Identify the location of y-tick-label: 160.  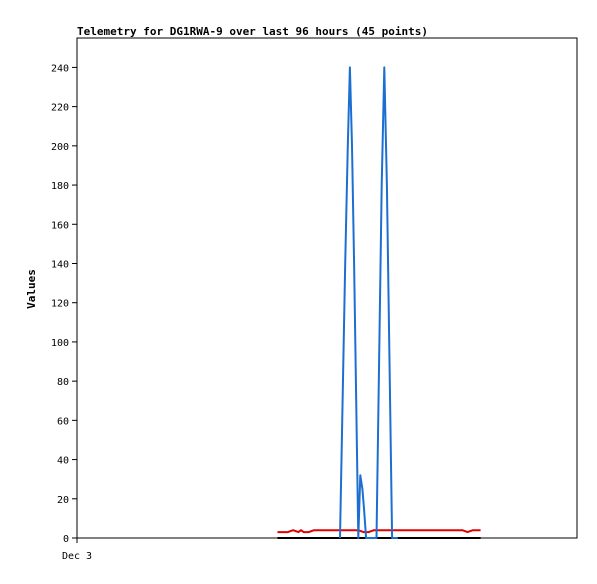
(60, 225).